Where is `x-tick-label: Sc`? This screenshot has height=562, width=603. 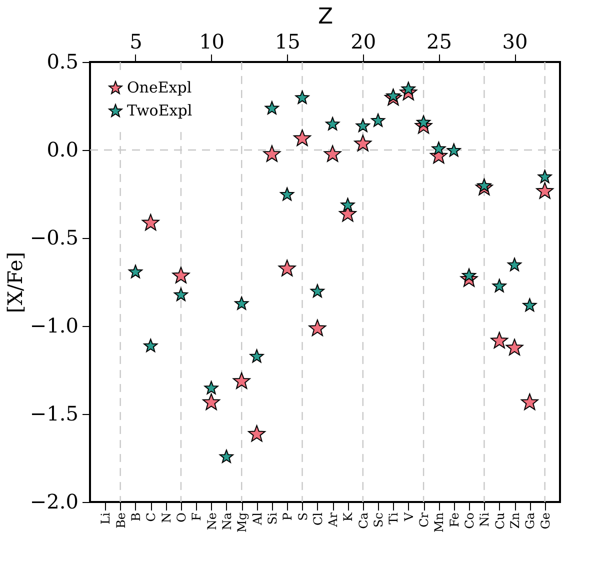 x-tick-label: Sc is located at coordinates (379, 520).